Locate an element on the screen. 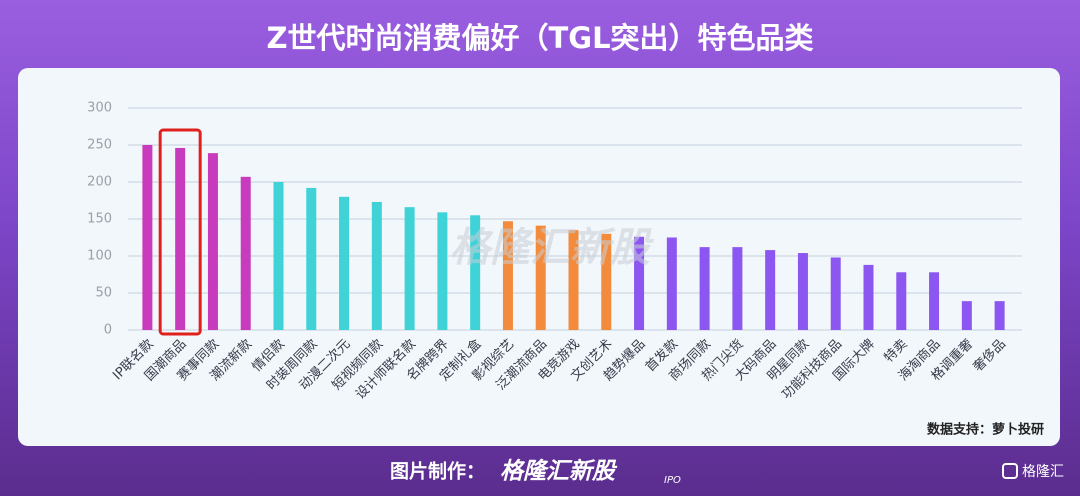 The width and height of the screenshot is (1080, 496). highlight-box is located at coordinates (180, 232).